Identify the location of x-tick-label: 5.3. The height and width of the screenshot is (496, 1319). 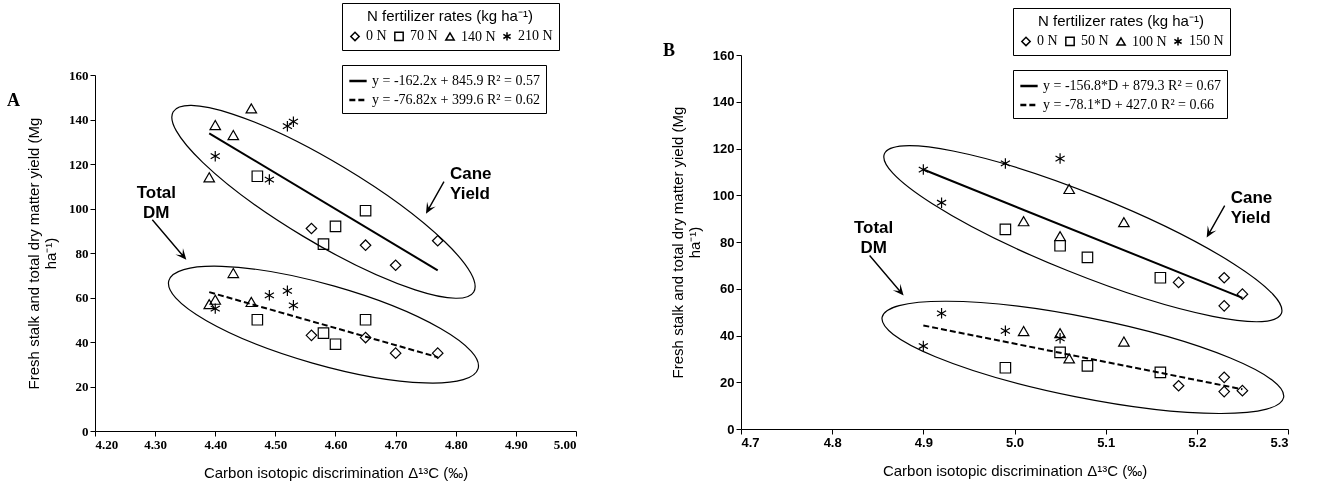
(1279, 442).